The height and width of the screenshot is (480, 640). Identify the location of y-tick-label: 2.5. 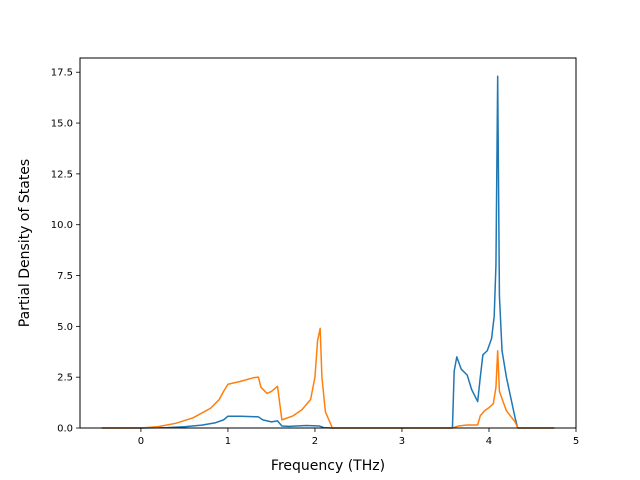
(65, 378).